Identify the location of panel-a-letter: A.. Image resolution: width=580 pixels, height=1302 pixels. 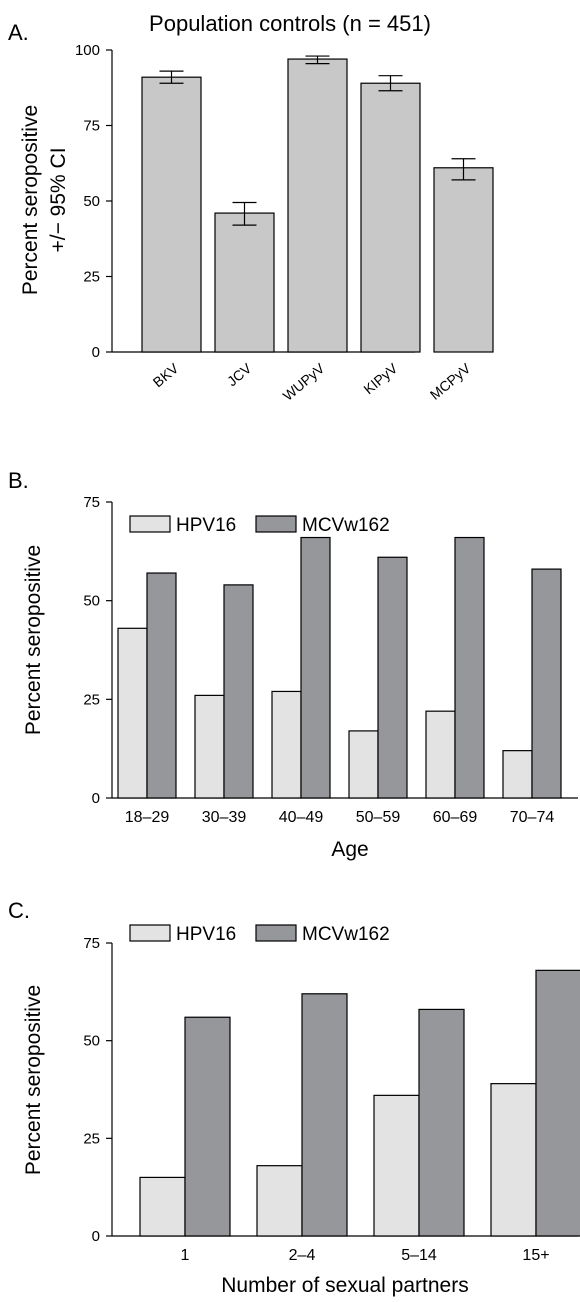
(18, 32).